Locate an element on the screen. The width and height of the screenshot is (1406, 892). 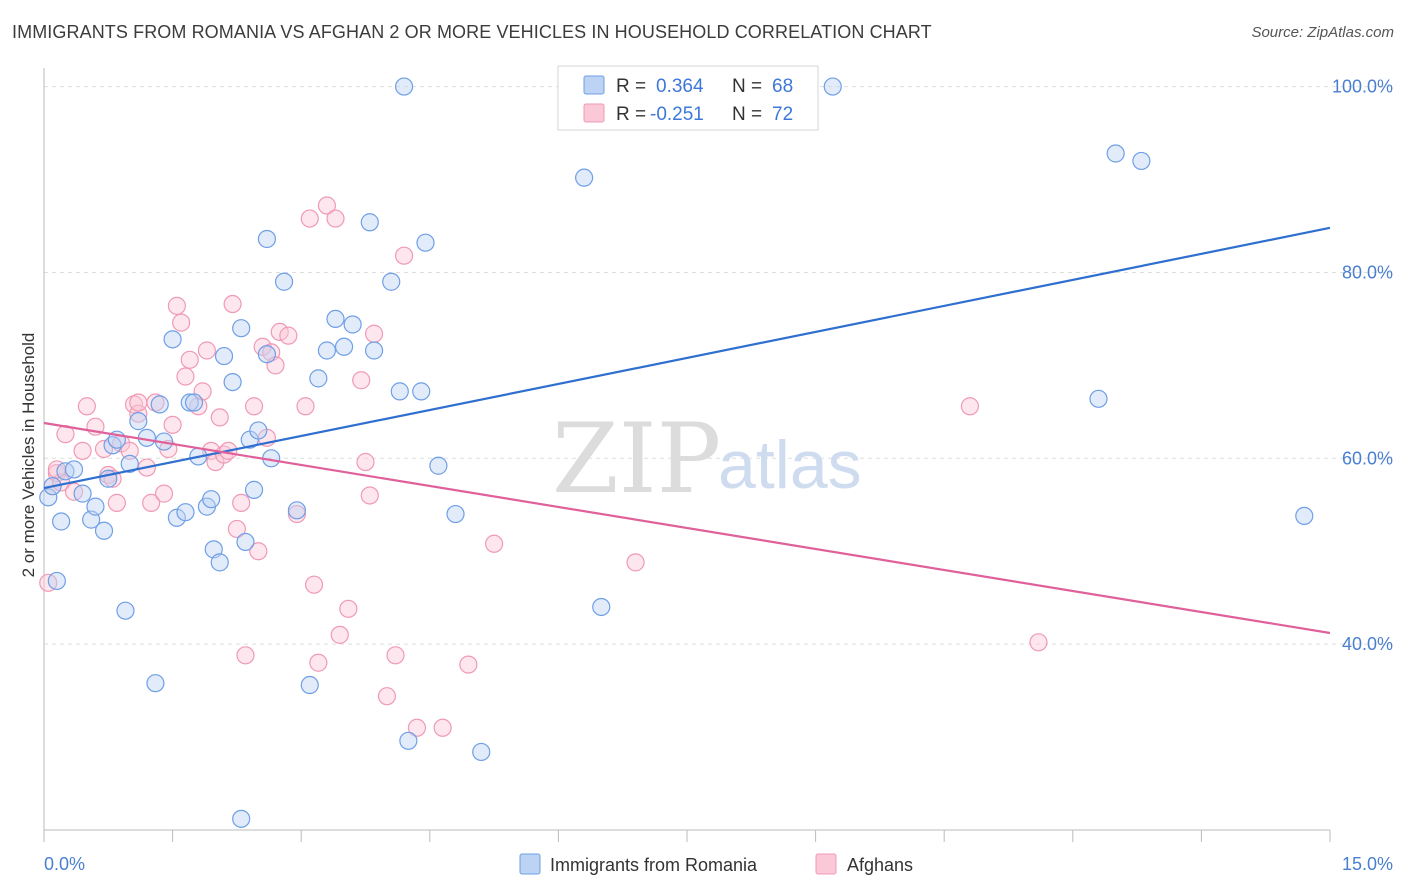
legend-r-label-afghans: R = is located at coordinates (631, 114).